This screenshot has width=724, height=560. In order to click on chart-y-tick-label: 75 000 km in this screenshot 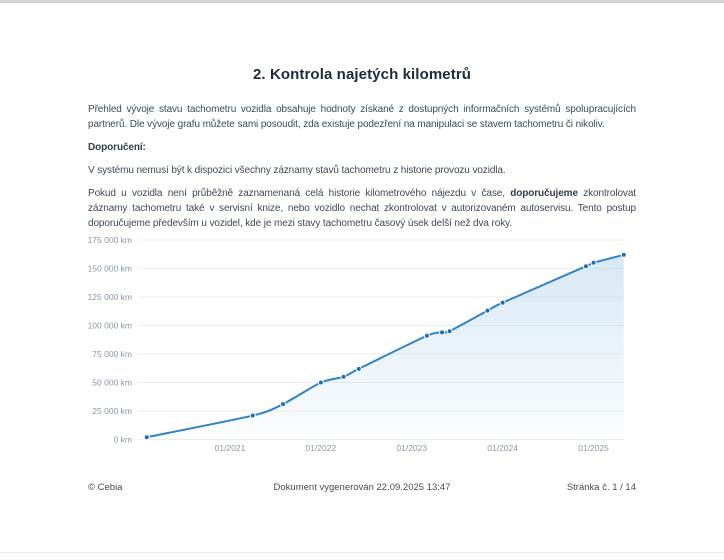, I will do `click(112, 354)`.